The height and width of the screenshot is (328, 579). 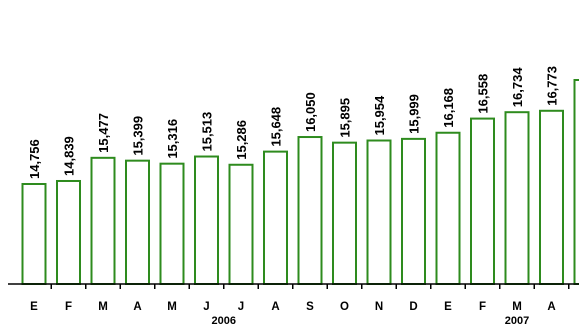 I want to click on x-tick-label-8: S, so click(x=310, y=307).